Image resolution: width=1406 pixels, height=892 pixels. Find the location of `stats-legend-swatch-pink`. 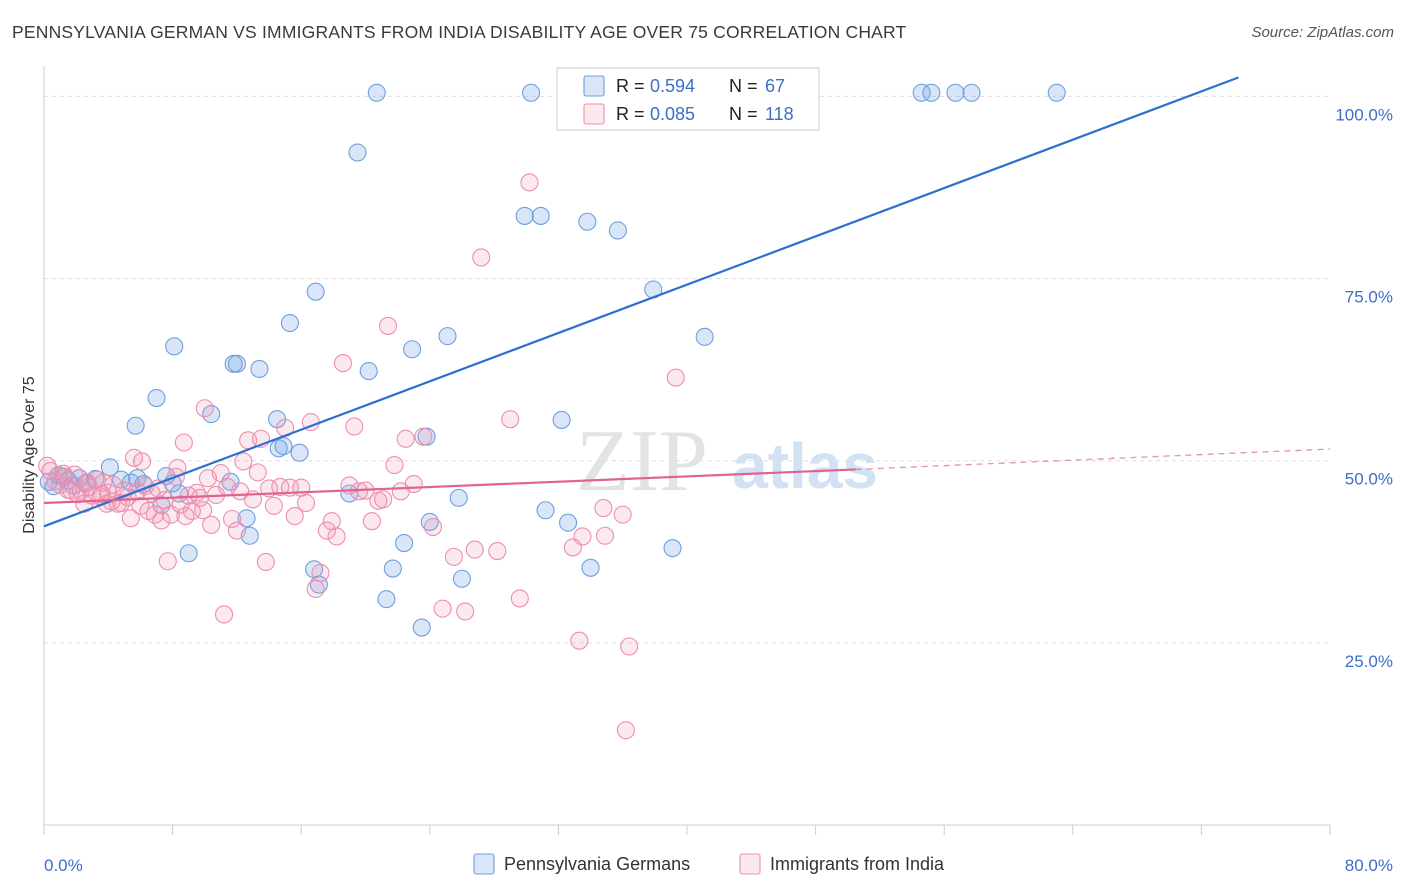

stats-legend-swatch-pink is located at coordinates (594, 114).